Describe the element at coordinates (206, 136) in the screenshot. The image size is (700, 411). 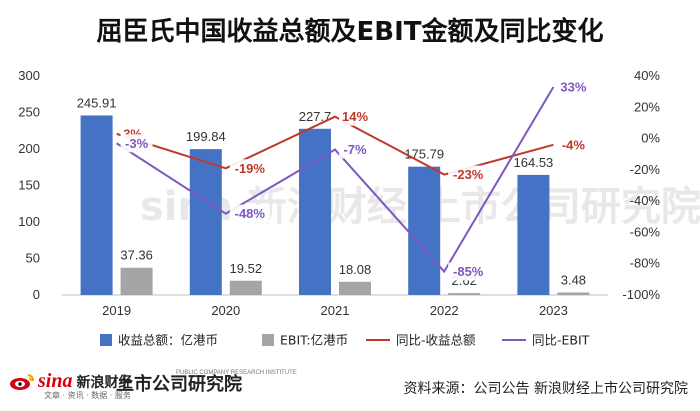
I see `bar-data-label: 199.84` at that location.